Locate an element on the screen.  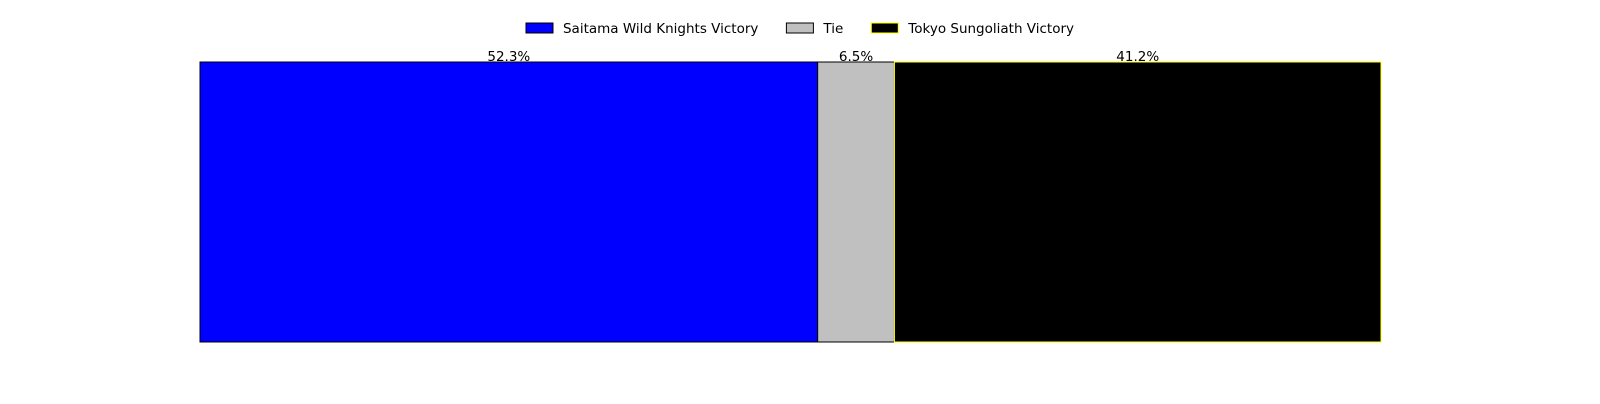
legend-label-tie: Tie is located at coordinates (832, 29).